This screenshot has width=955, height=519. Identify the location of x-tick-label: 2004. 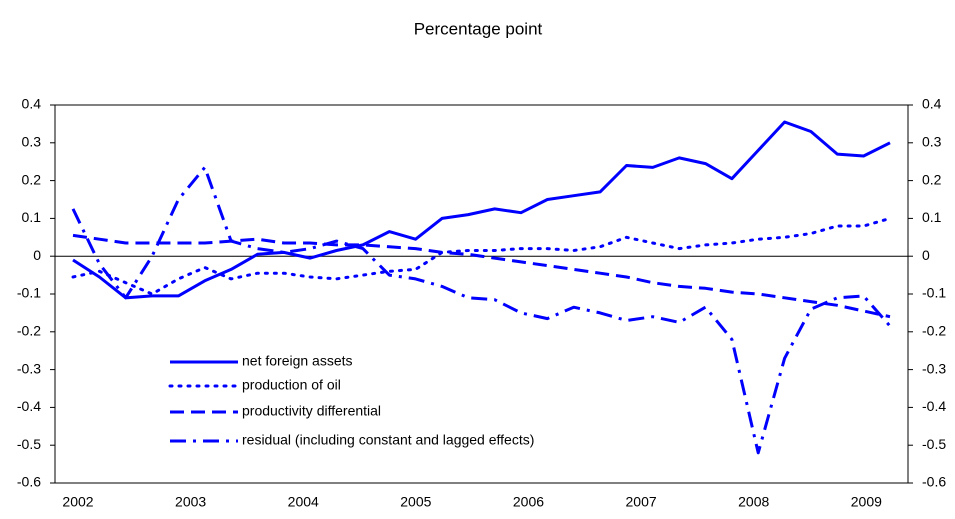
(303, 502).